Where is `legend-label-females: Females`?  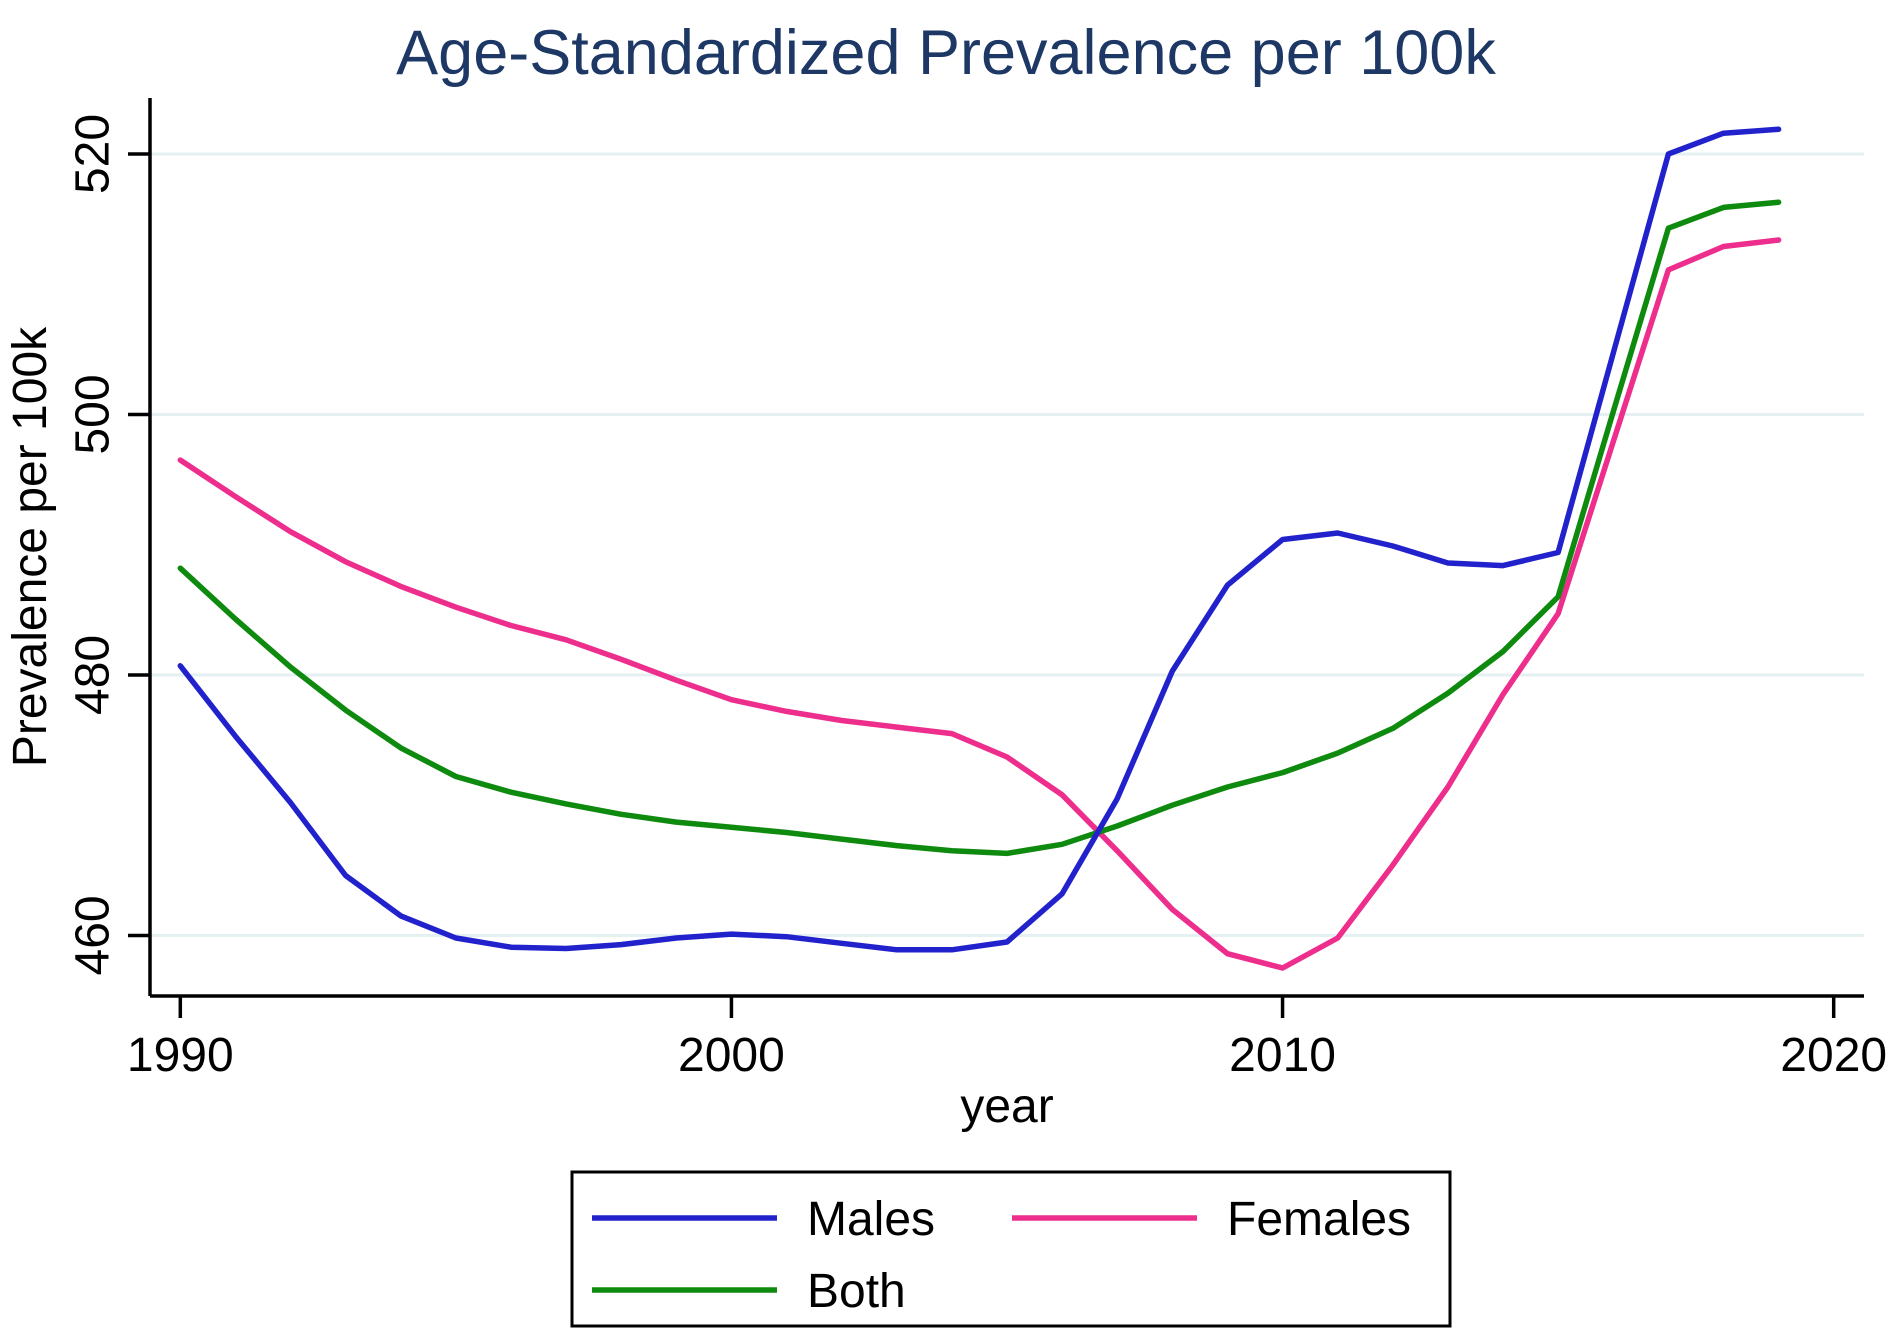 legend-label-females: Females is located at coordinates (1319, 1219).